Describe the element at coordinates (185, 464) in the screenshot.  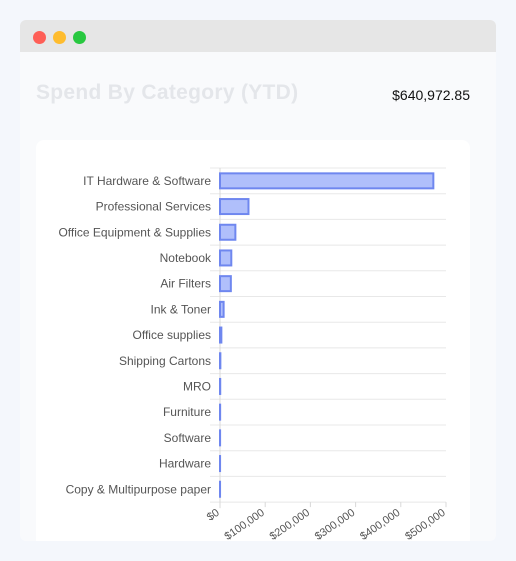
I see `category-label: Hardware` at that location.